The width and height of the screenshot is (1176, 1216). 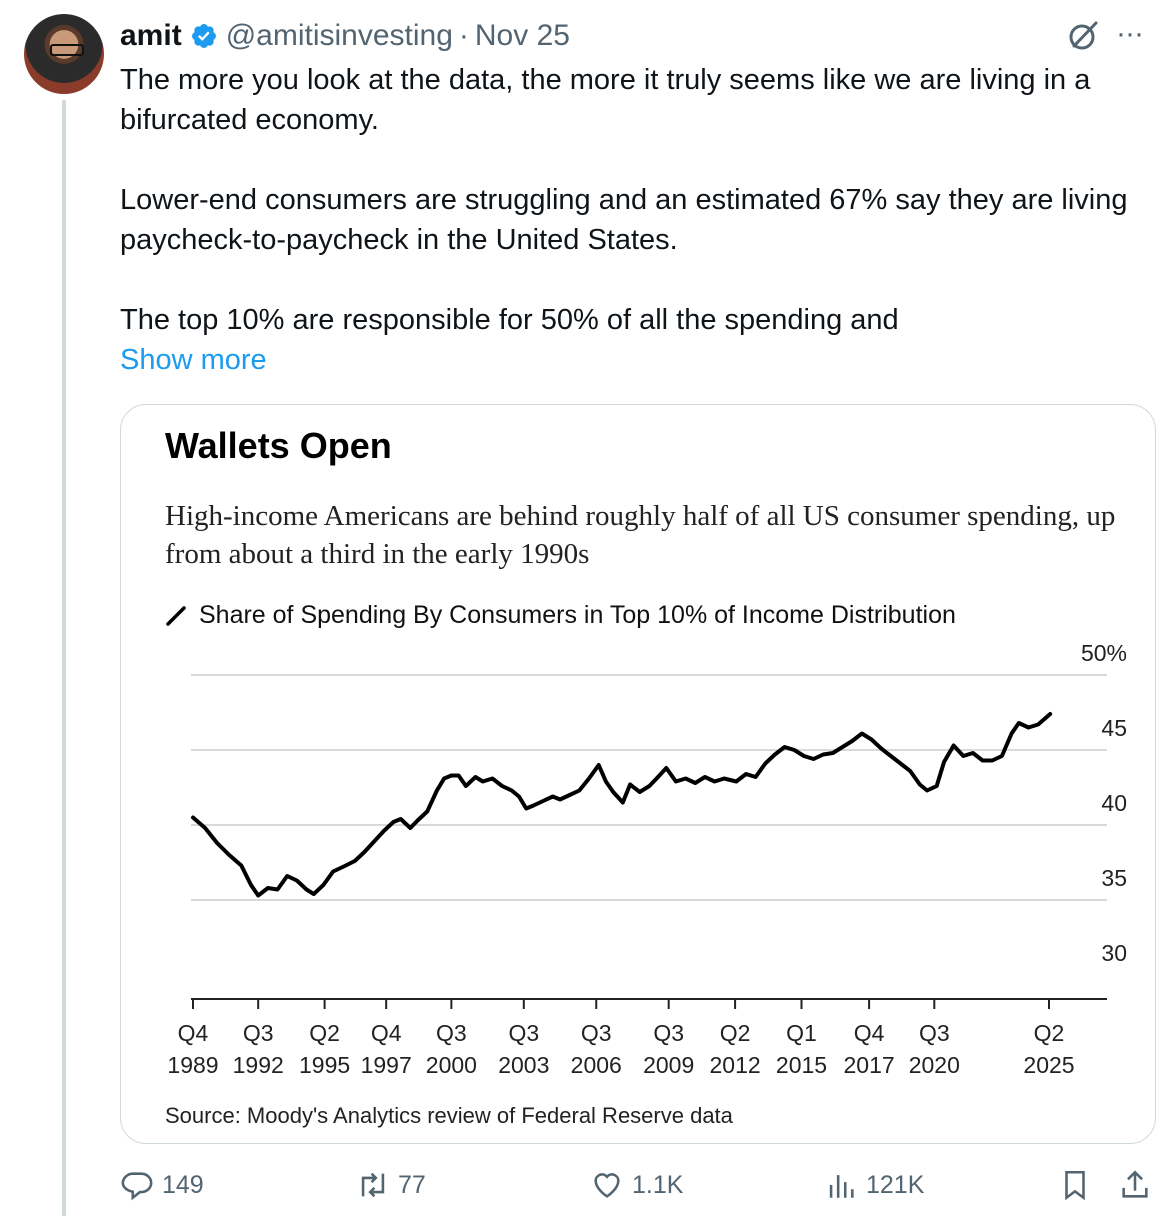 What do you see at coordinates (137, 1186) in the screenshot?
I see `reply-icon` at bounding box center [137, 1186].